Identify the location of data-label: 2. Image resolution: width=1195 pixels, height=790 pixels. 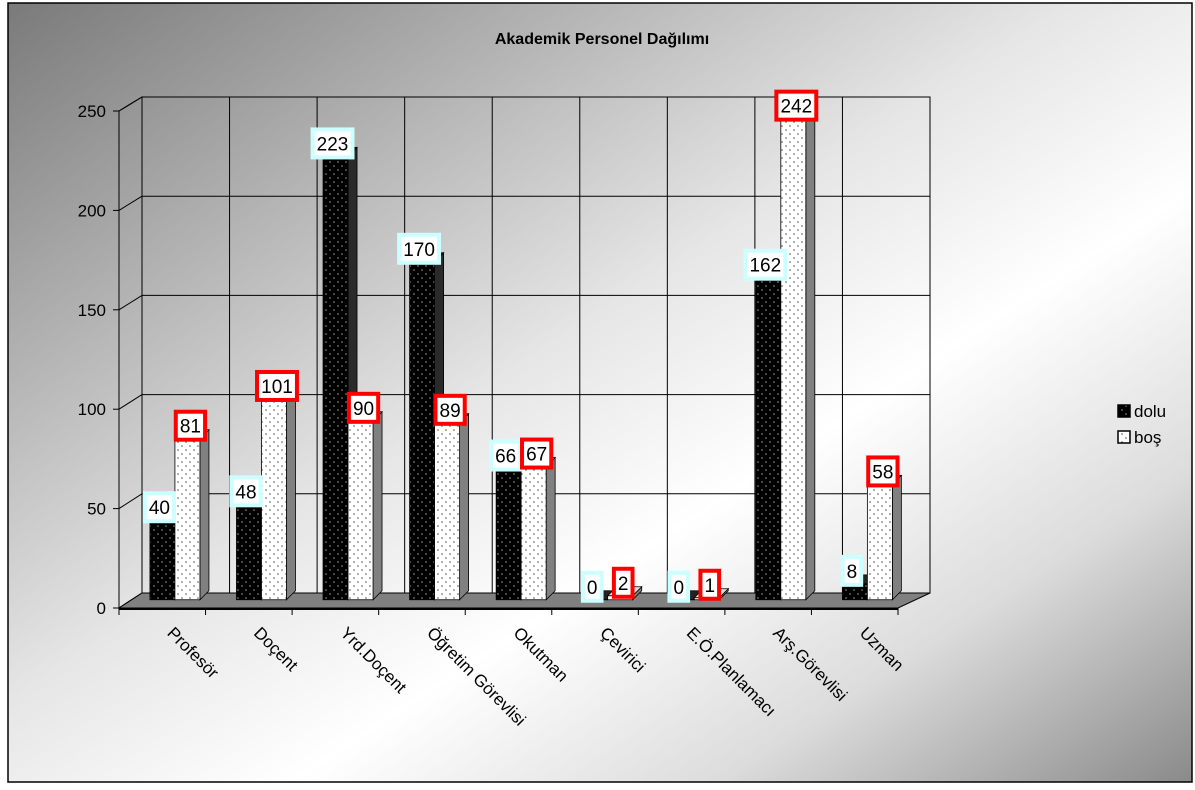
(623, 583).